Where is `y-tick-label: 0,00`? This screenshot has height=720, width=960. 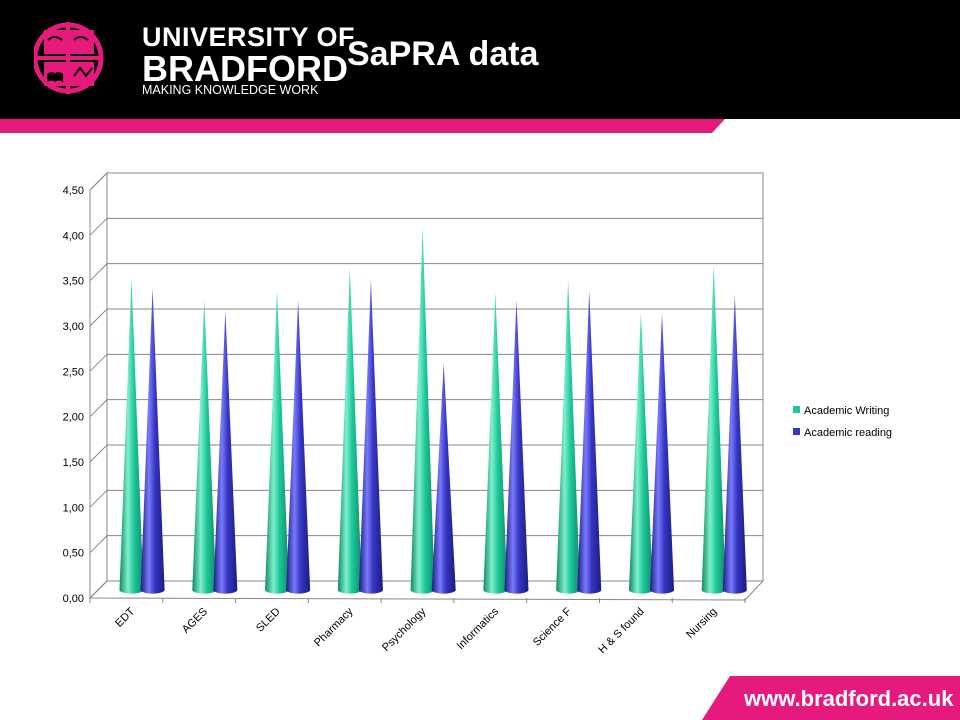
y-tick-label: 0,00 is located at coordinates (73, 599).